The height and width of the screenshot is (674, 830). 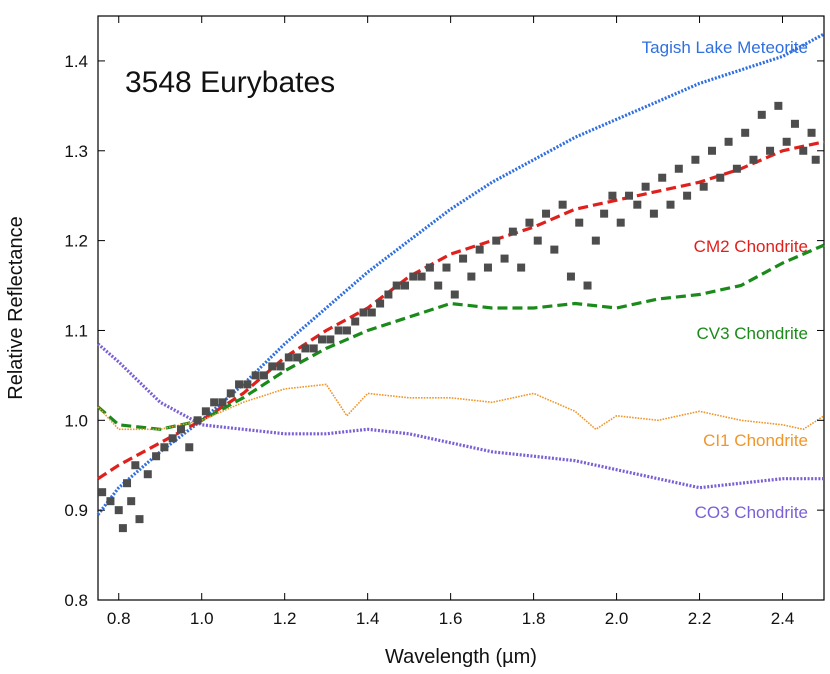 What do you see at coordinates (76, 330) in the screenshot?
I see `y-tick-label: 1.1` at bounding box center [76, 330].